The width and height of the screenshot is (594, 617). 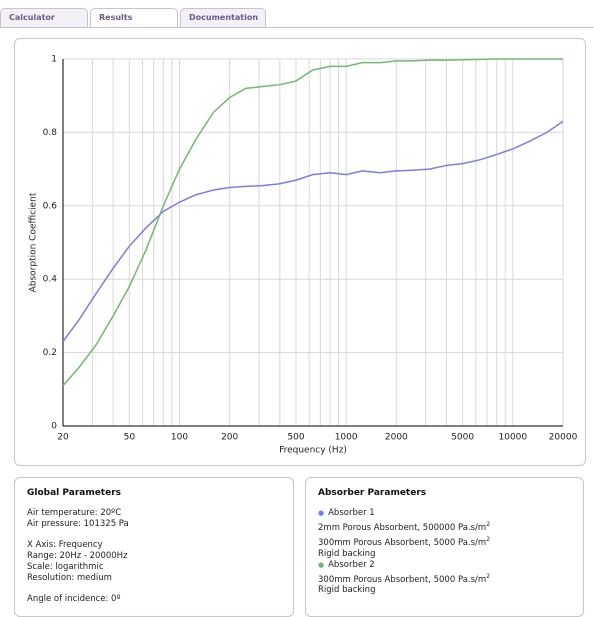 I want to click on absorber-name: Absorber 1, so click(x=351, y=513).